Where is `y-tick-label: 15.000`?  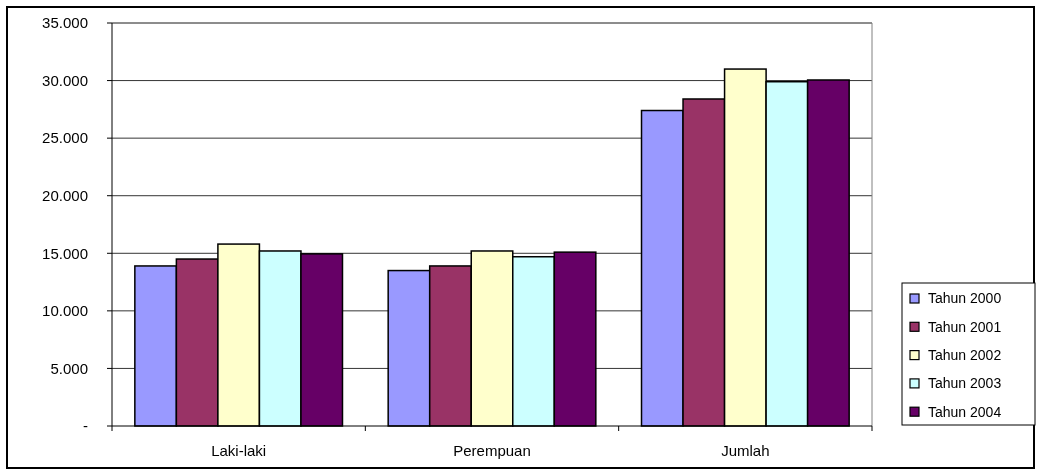 y-tick-label: 15.000 is located at coordinates (65, 253).